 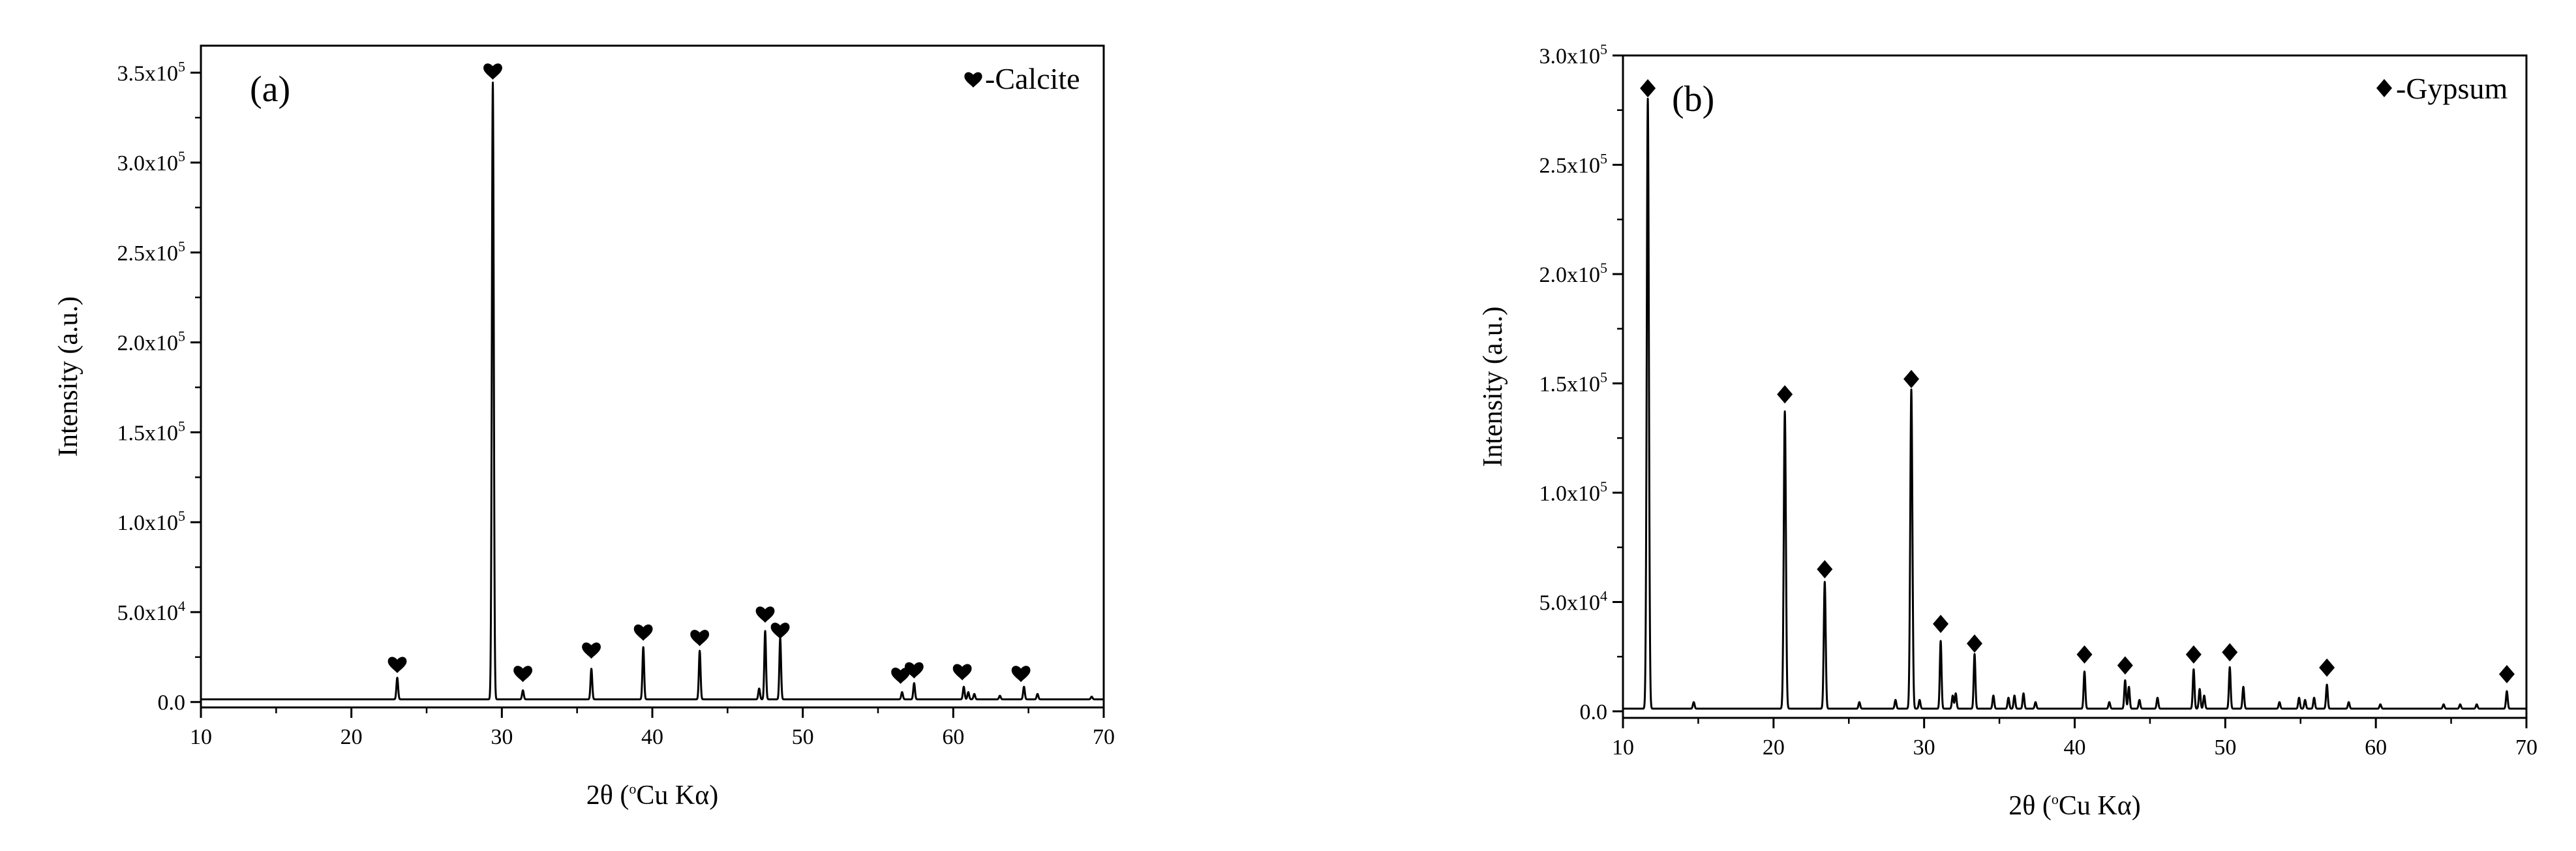 What do you see at coordinates (1033, 78) in the screenshot?
I see `legend-label: -Calcite` at bounding box center [1033, 78].